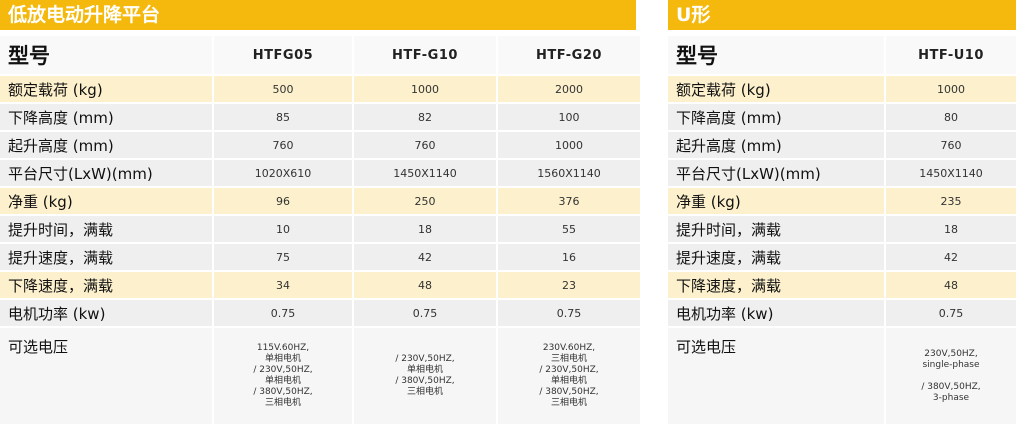 The height and width of the screenshot is (428, 1016). Describe the element at coordinates (283, 285) in the screenshot. I see `value-cell: 34` at that location.